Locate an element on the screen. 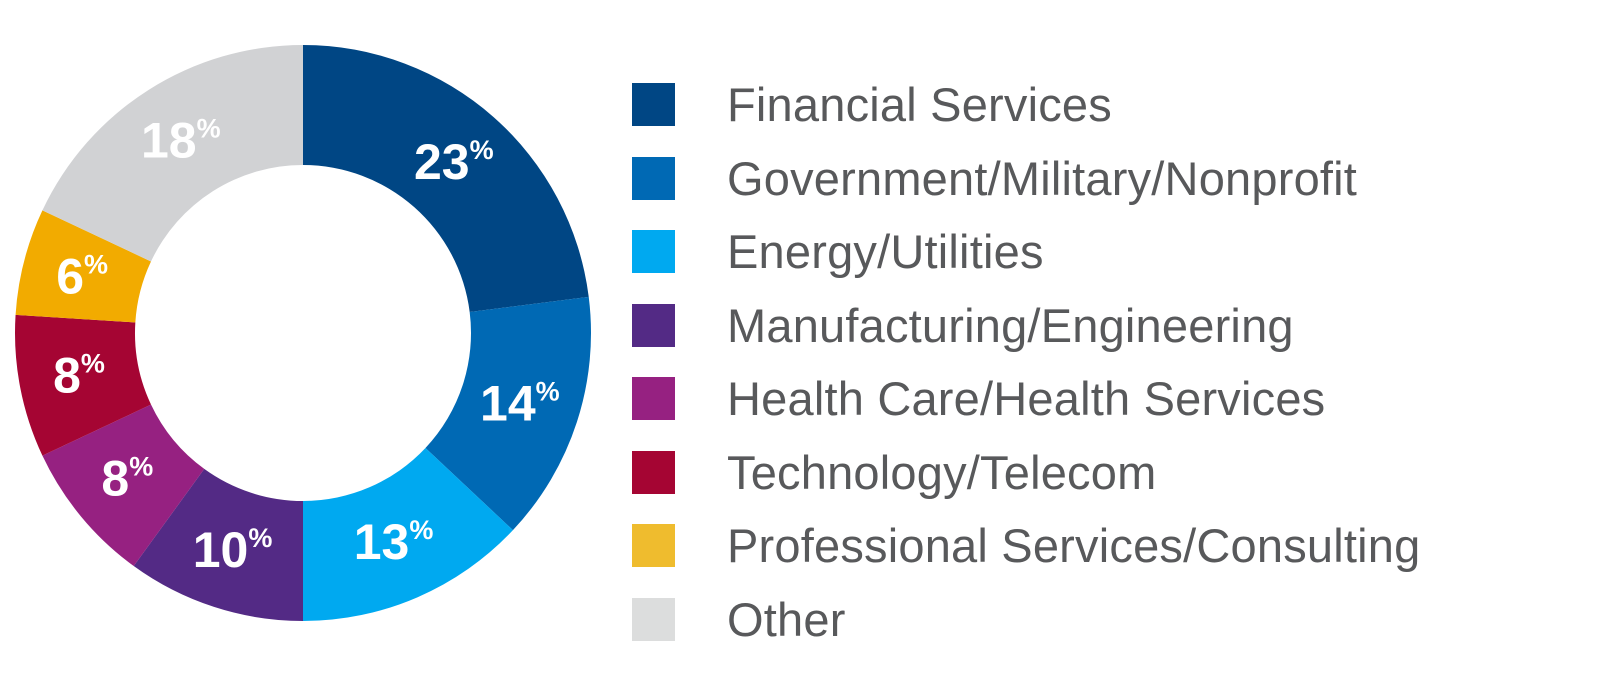 Image resolution: width=1600 pixels, height=679 pixels. slice-financial-services is located at coordinates (446, 178).